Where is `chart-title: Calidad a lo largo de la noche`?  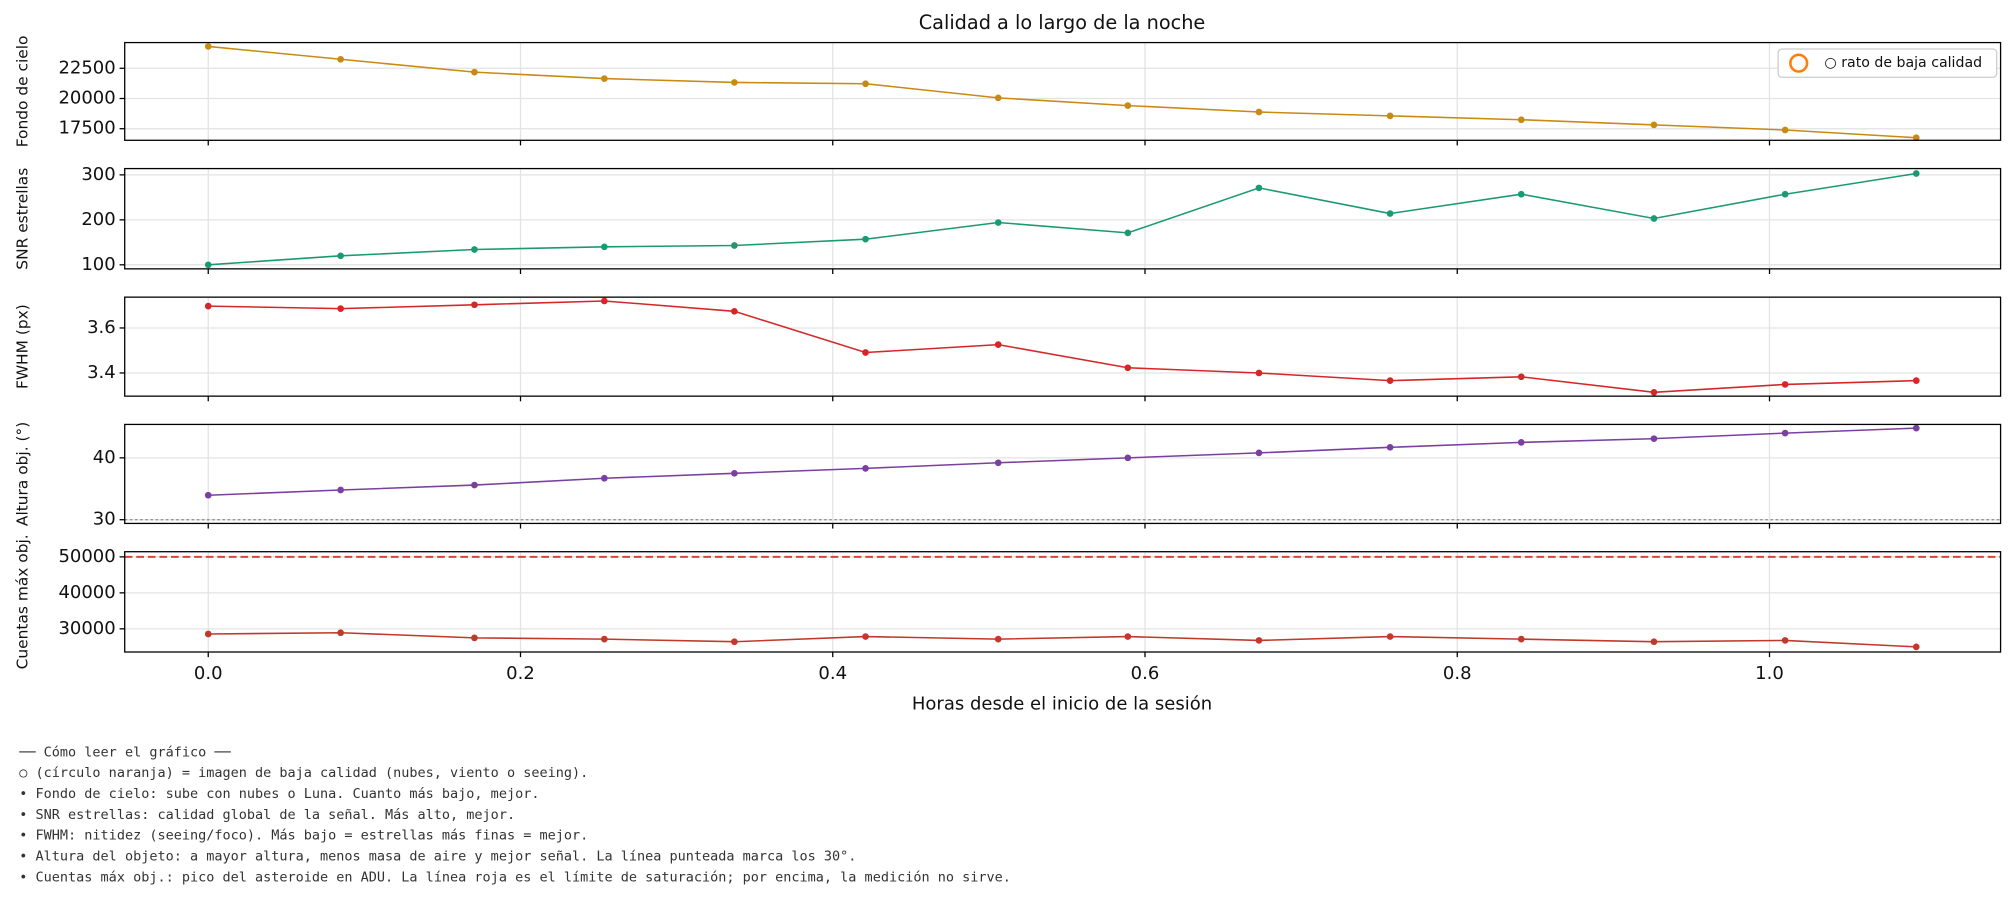 chart-title: Calidad a lo largo de la noche is located at coordinates (1062, 22).